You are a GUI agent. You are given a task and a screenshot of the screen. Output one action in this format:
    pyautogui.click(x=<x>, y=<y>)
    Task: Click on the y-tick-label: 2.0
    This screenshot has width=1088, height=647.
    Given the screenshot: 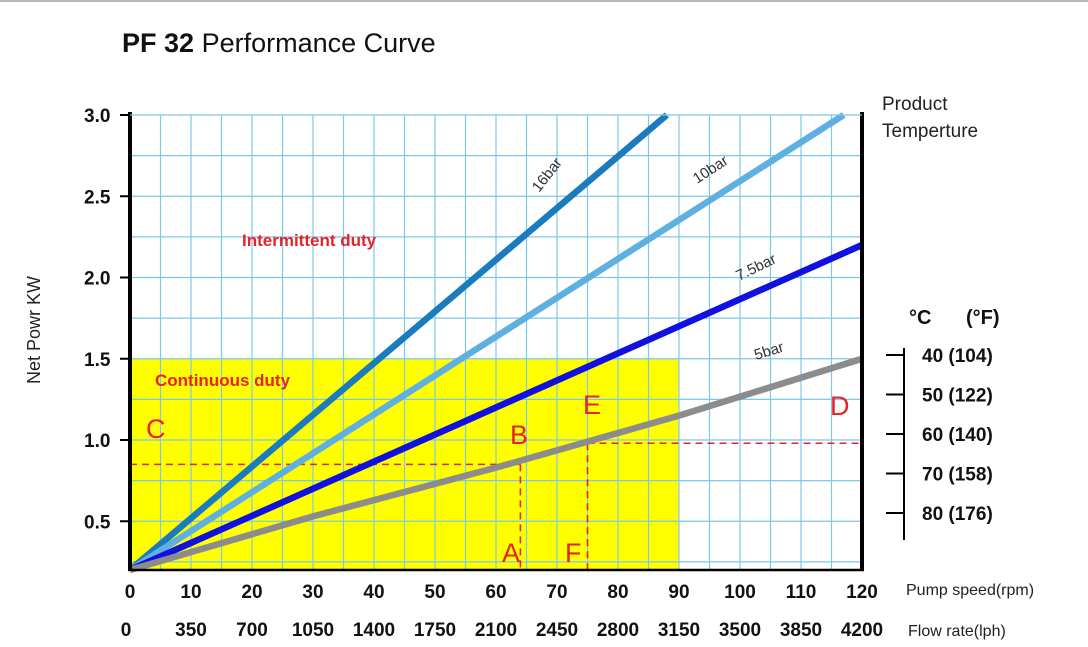 What is the action you would take?
    pyautogui.click(x=97, y=279)
    